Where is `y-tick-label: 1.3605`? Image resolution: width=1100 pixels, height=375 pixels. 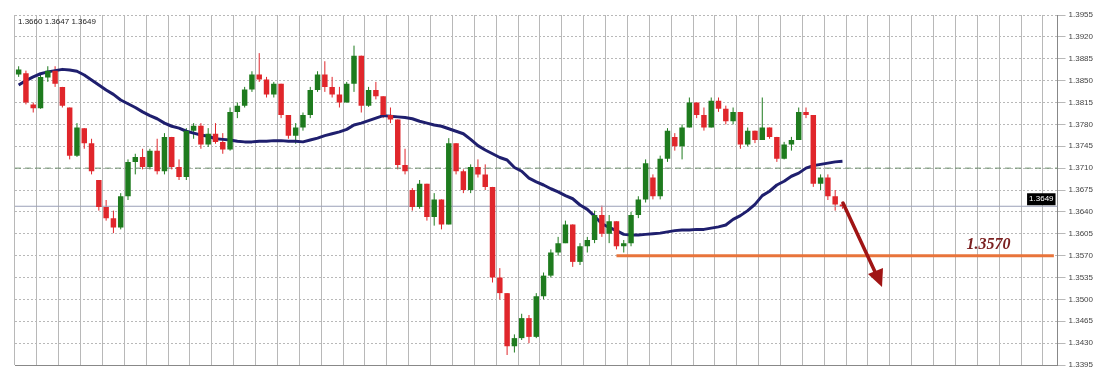
y-tick-label: 1.3605 is located at coordinates (1081, 233).